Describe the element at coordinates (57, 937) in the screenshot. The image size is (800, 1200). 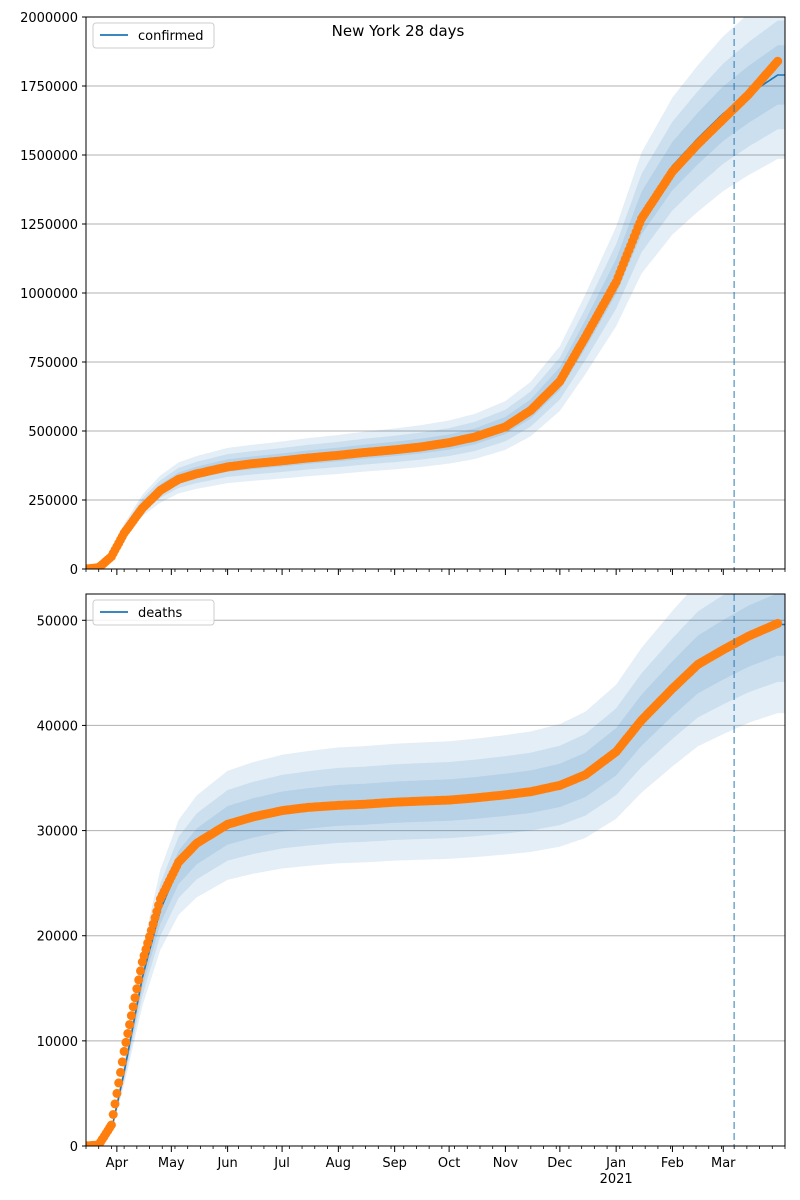
I see `deaths-ytick-label: 20000` at that location.